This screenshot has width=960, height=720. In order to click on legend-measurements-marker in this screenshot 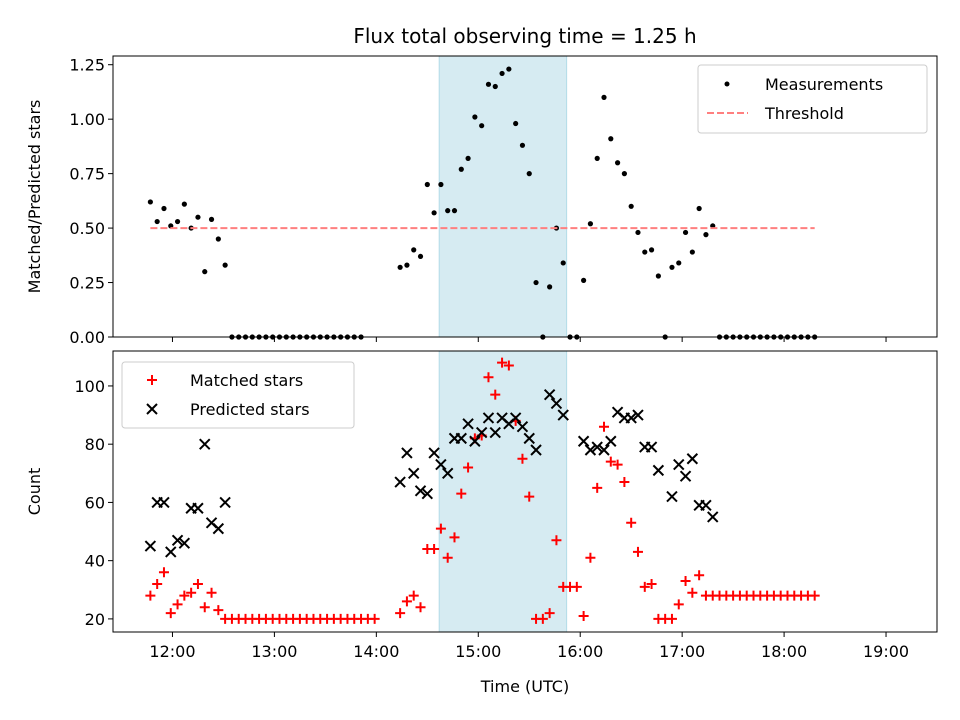, I will do `click(727, 84)`.